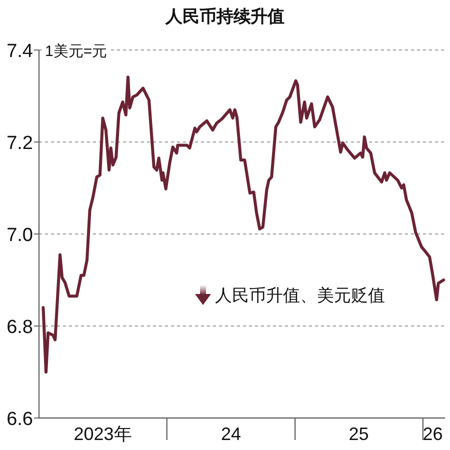 Image resolution: width=450 pixels, height=450 pixels. I want to click on y-tick-label: 6.6, so click(19, 419).